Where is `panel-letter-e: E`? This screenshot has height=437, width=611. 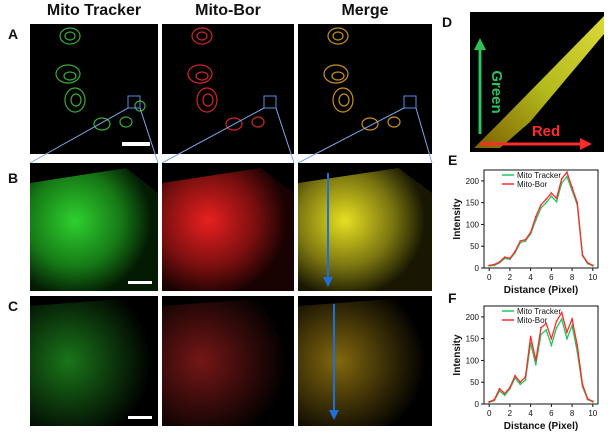
panel-letter-e: E is located at coordinates (453, 160).